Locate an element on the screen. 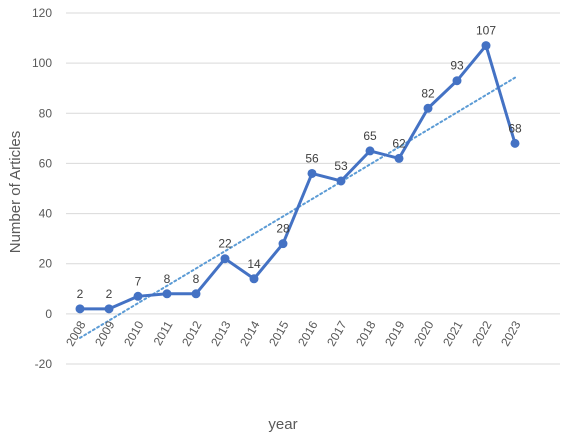 Image resolution: width=570 pixels, height=437 pixels. data-label-2009: 2 is located at coordinates (109, 294).